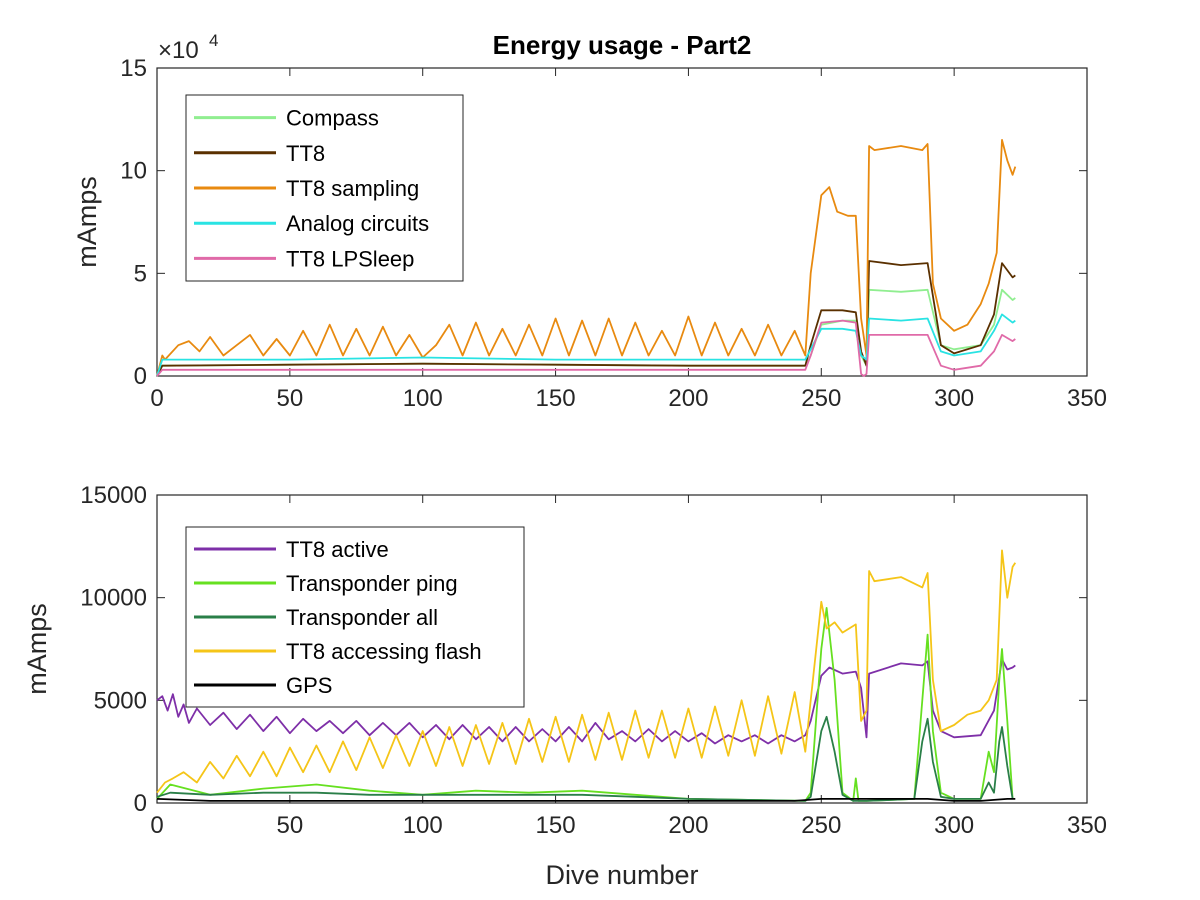  Describe the element at coordinates (87, 222) in the screenshot. I see `top-y-axis-label: mAmps` at that location.